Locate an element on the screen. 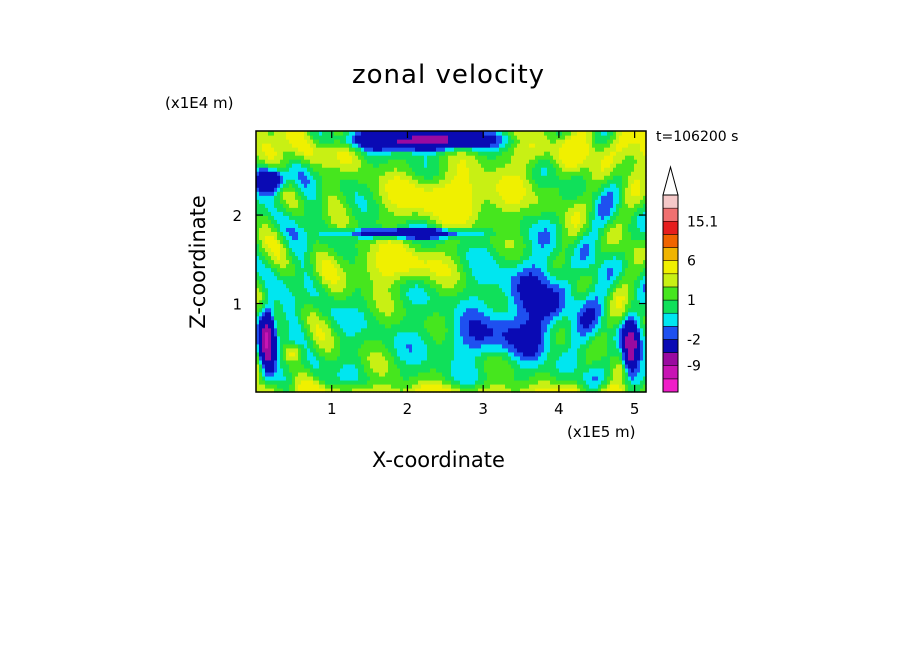 The height and width of the screenshot is (654, 904). z-unit-label: (x1E4 m) is located at coordinates (199, 103).